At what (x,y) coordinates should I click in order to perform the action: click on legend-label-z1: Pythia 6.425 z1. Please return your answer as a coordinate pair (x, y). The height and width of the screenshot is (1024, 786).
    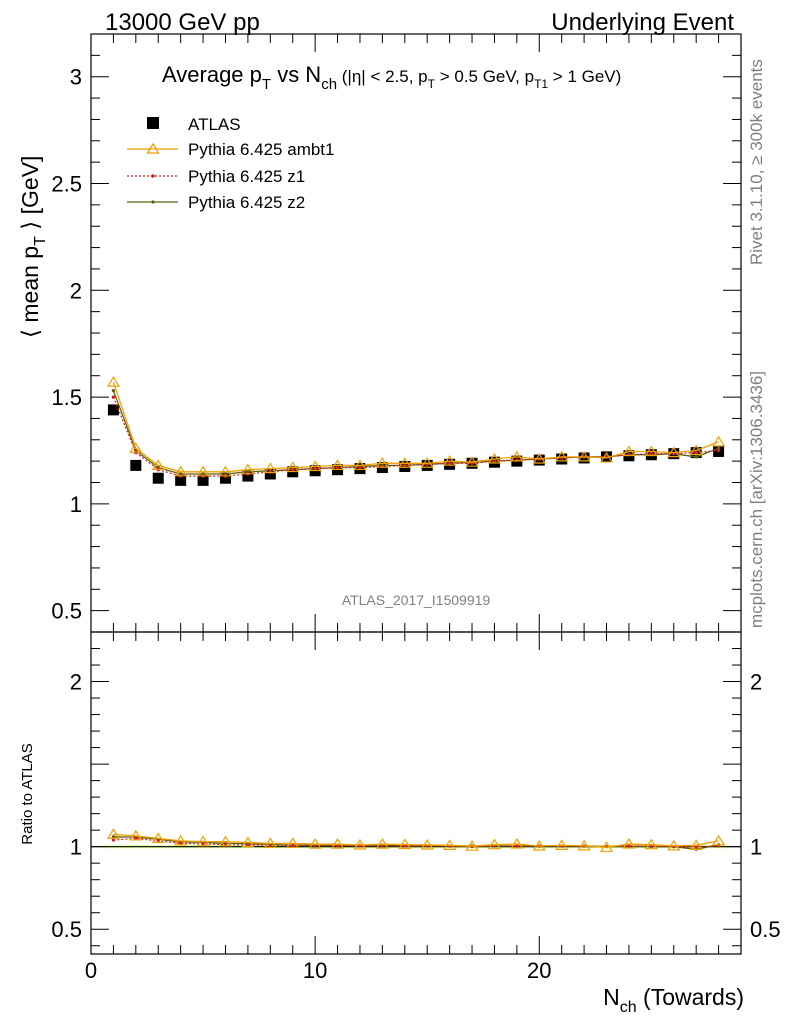
    Looking at the image, I should click on (246, 176).